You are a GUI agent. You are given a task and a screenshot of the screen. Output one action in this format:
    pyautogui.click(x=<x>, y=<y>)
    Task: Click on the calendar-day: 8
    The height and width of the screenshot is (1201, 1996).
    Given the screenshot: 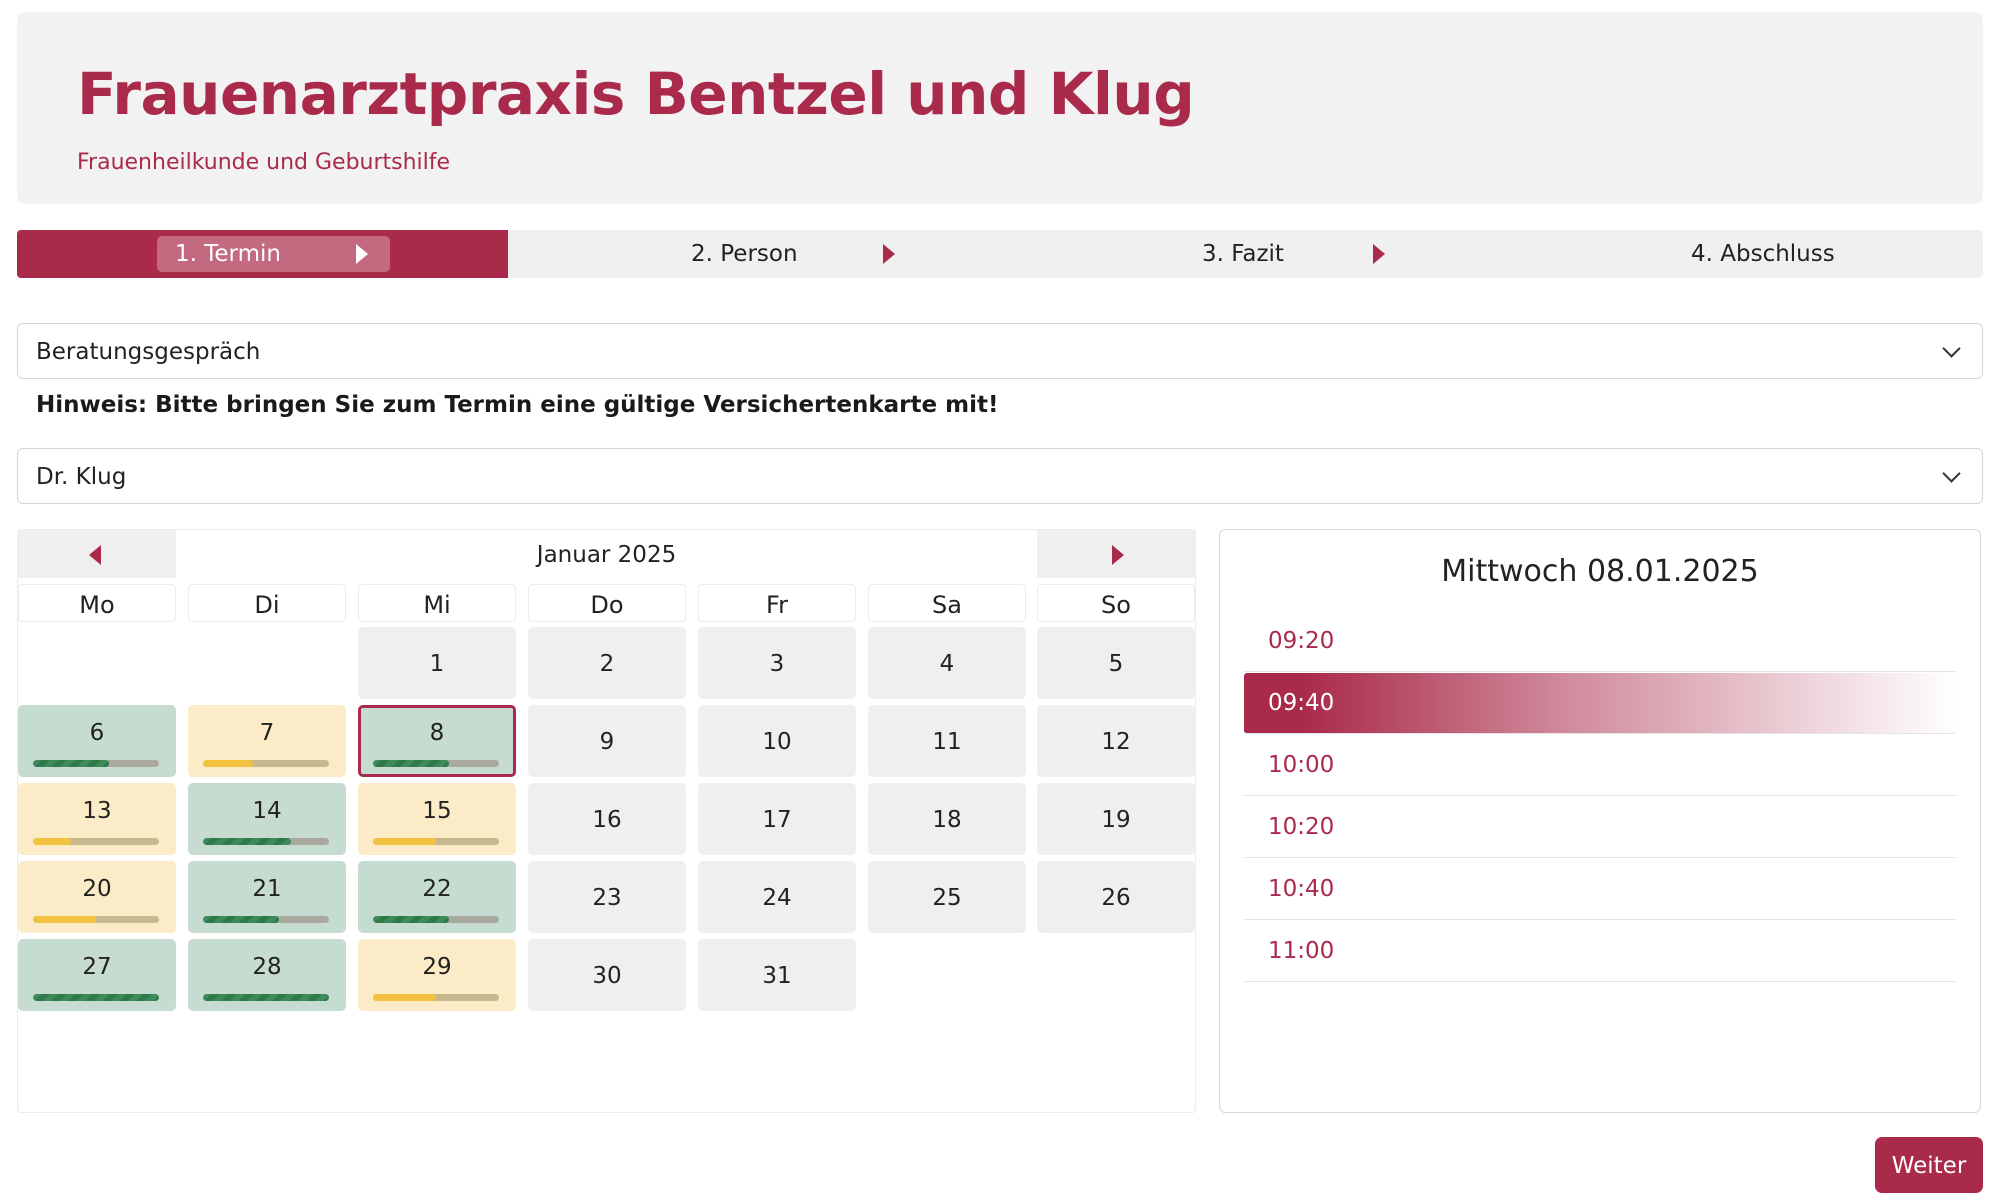 What is the action you would take?
    pyautogui.click(x=437, y=741)
    